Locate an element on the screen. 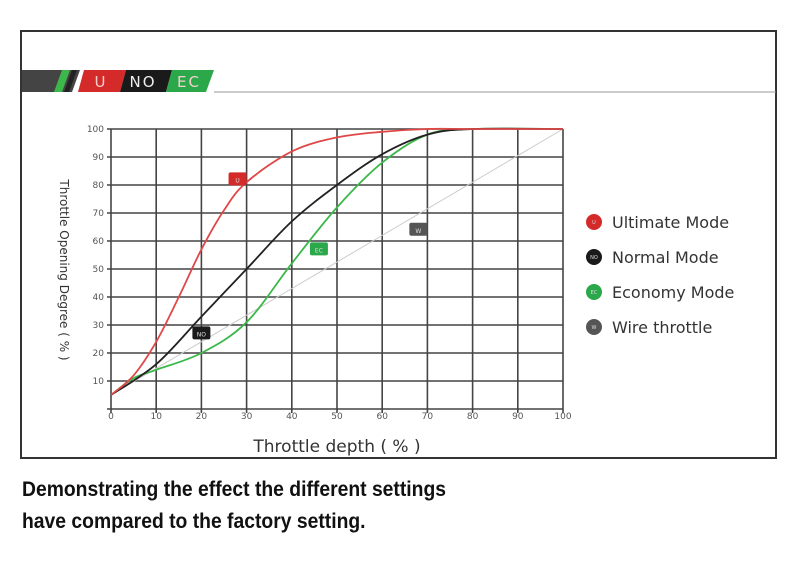 This screenshot has width=800, height=567. banner-label-no: NO is located at coordinates (142, 82).